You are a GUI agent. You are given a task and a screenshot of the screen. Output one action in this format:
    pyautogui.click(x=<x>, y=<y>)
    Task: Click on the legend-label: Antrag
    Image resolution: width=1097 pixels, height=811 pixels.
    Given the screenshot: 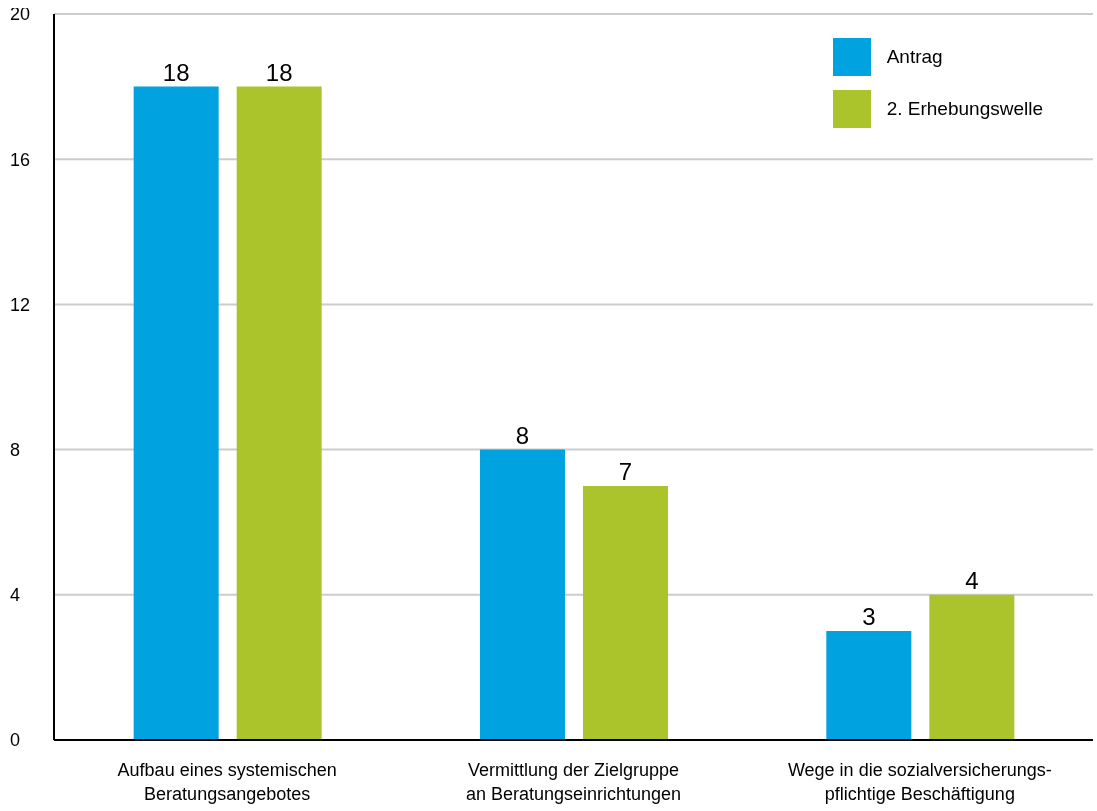 What is the action you would take?
    pyautogui.click(x=914, y=57)
    